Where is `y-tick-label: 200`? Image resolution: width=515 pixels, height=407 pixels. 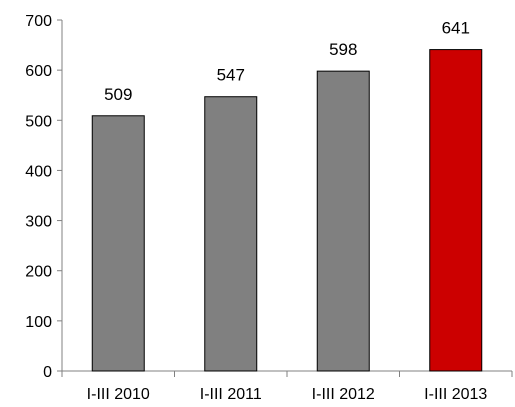 y-tick-label: 200 is located at coordinates (38, 272).